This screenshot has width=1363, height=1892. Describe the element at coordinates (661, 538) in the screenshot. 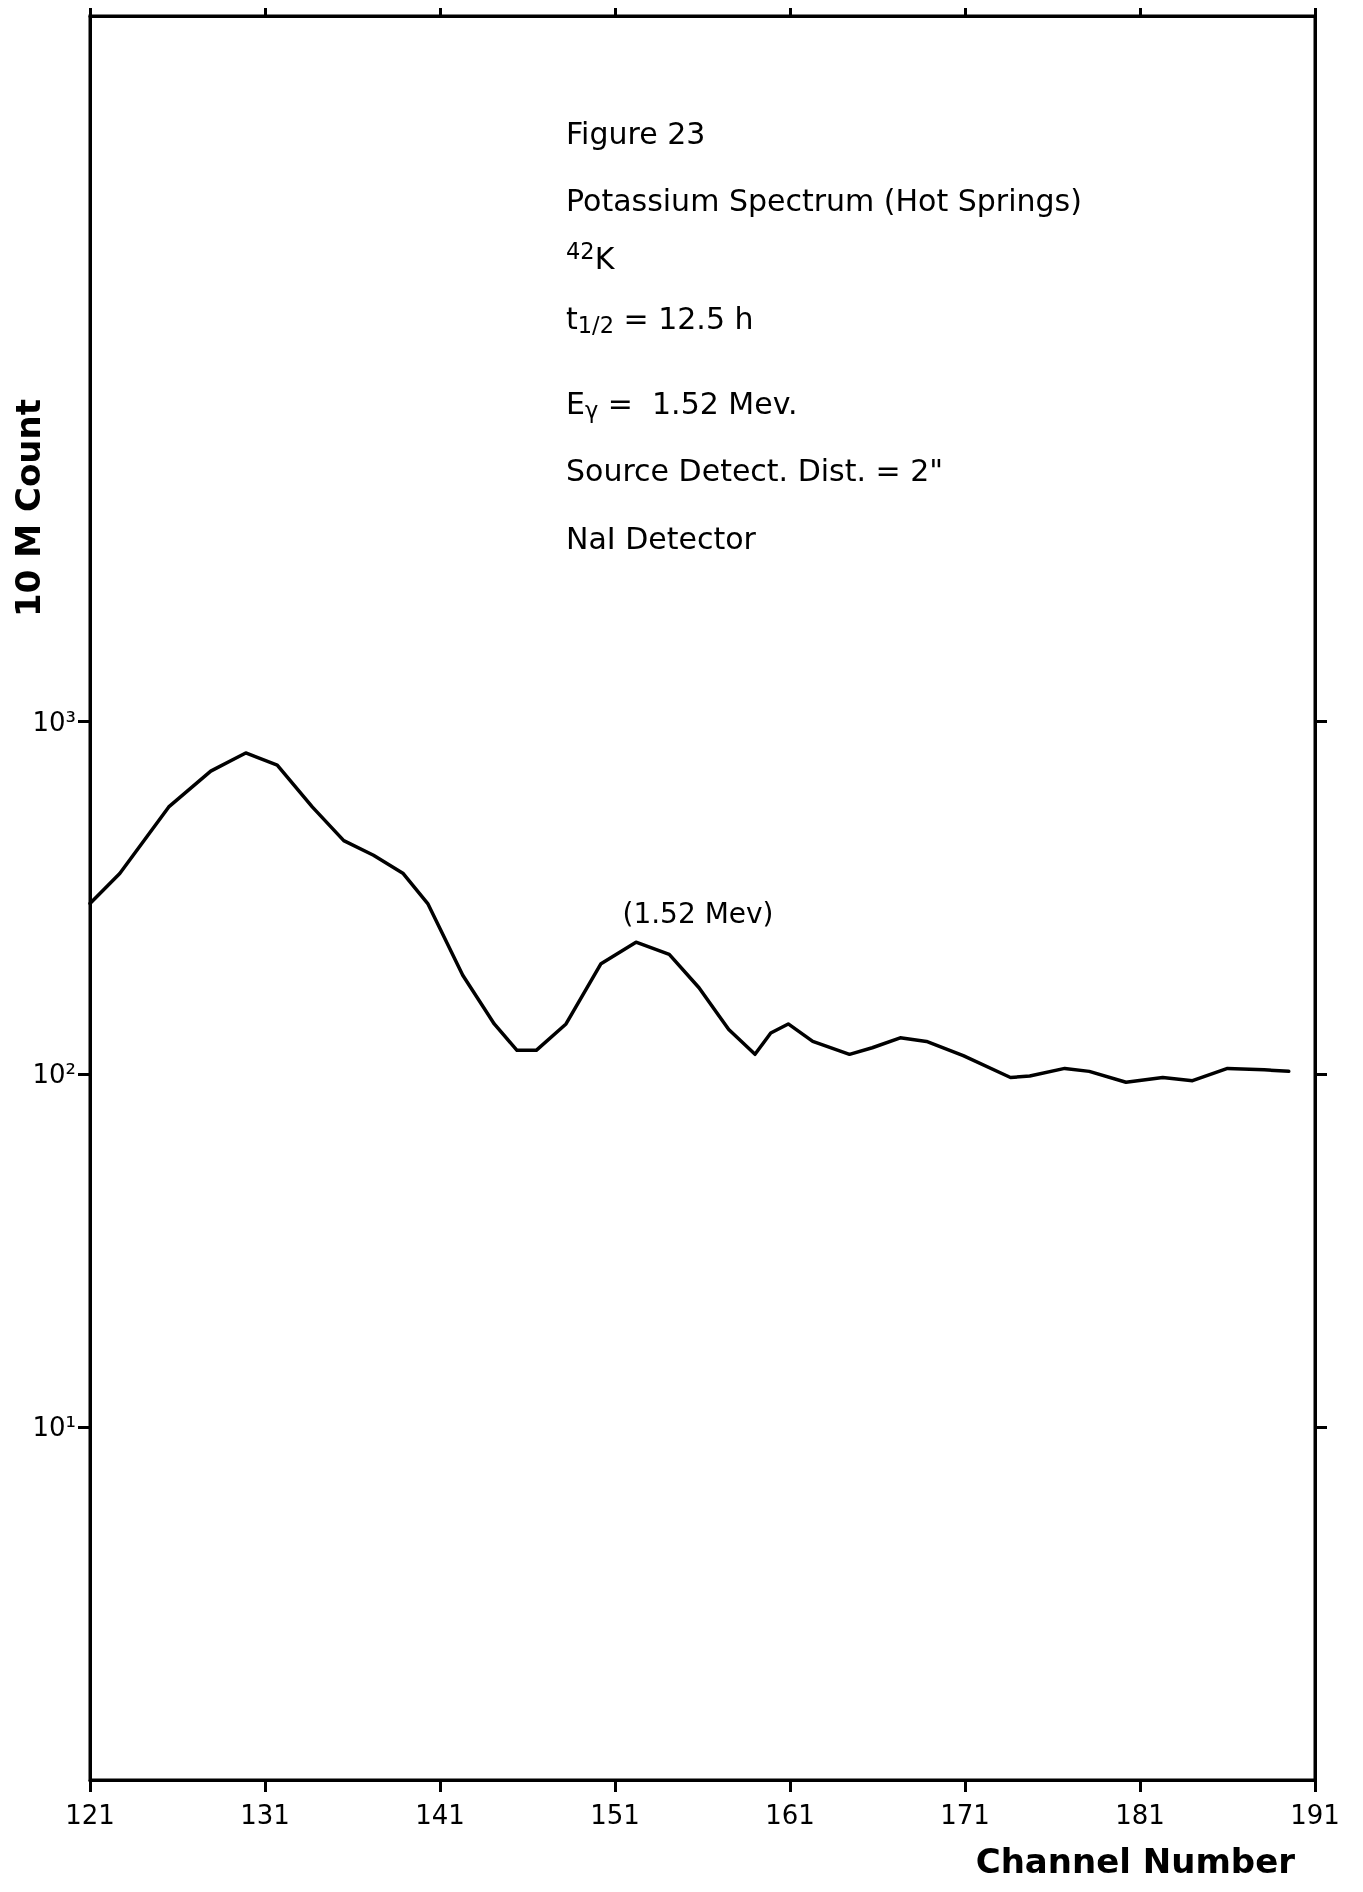

I see `annotation: NaI Detector` at that location.